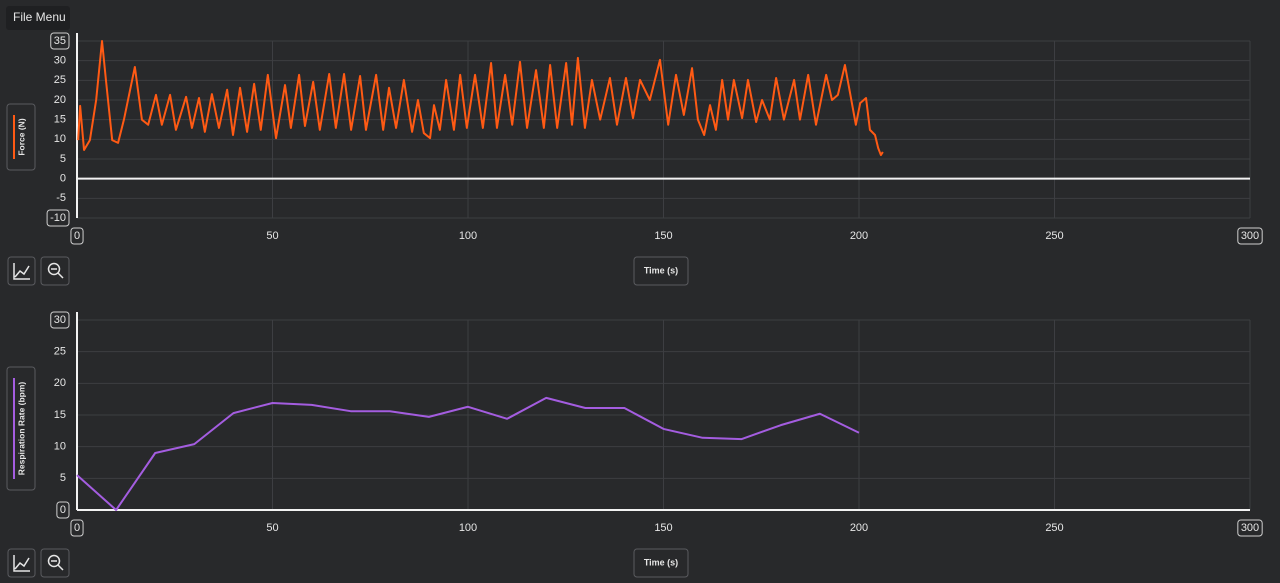  I want to click on y-tick-label: -10, so click(58, 218).